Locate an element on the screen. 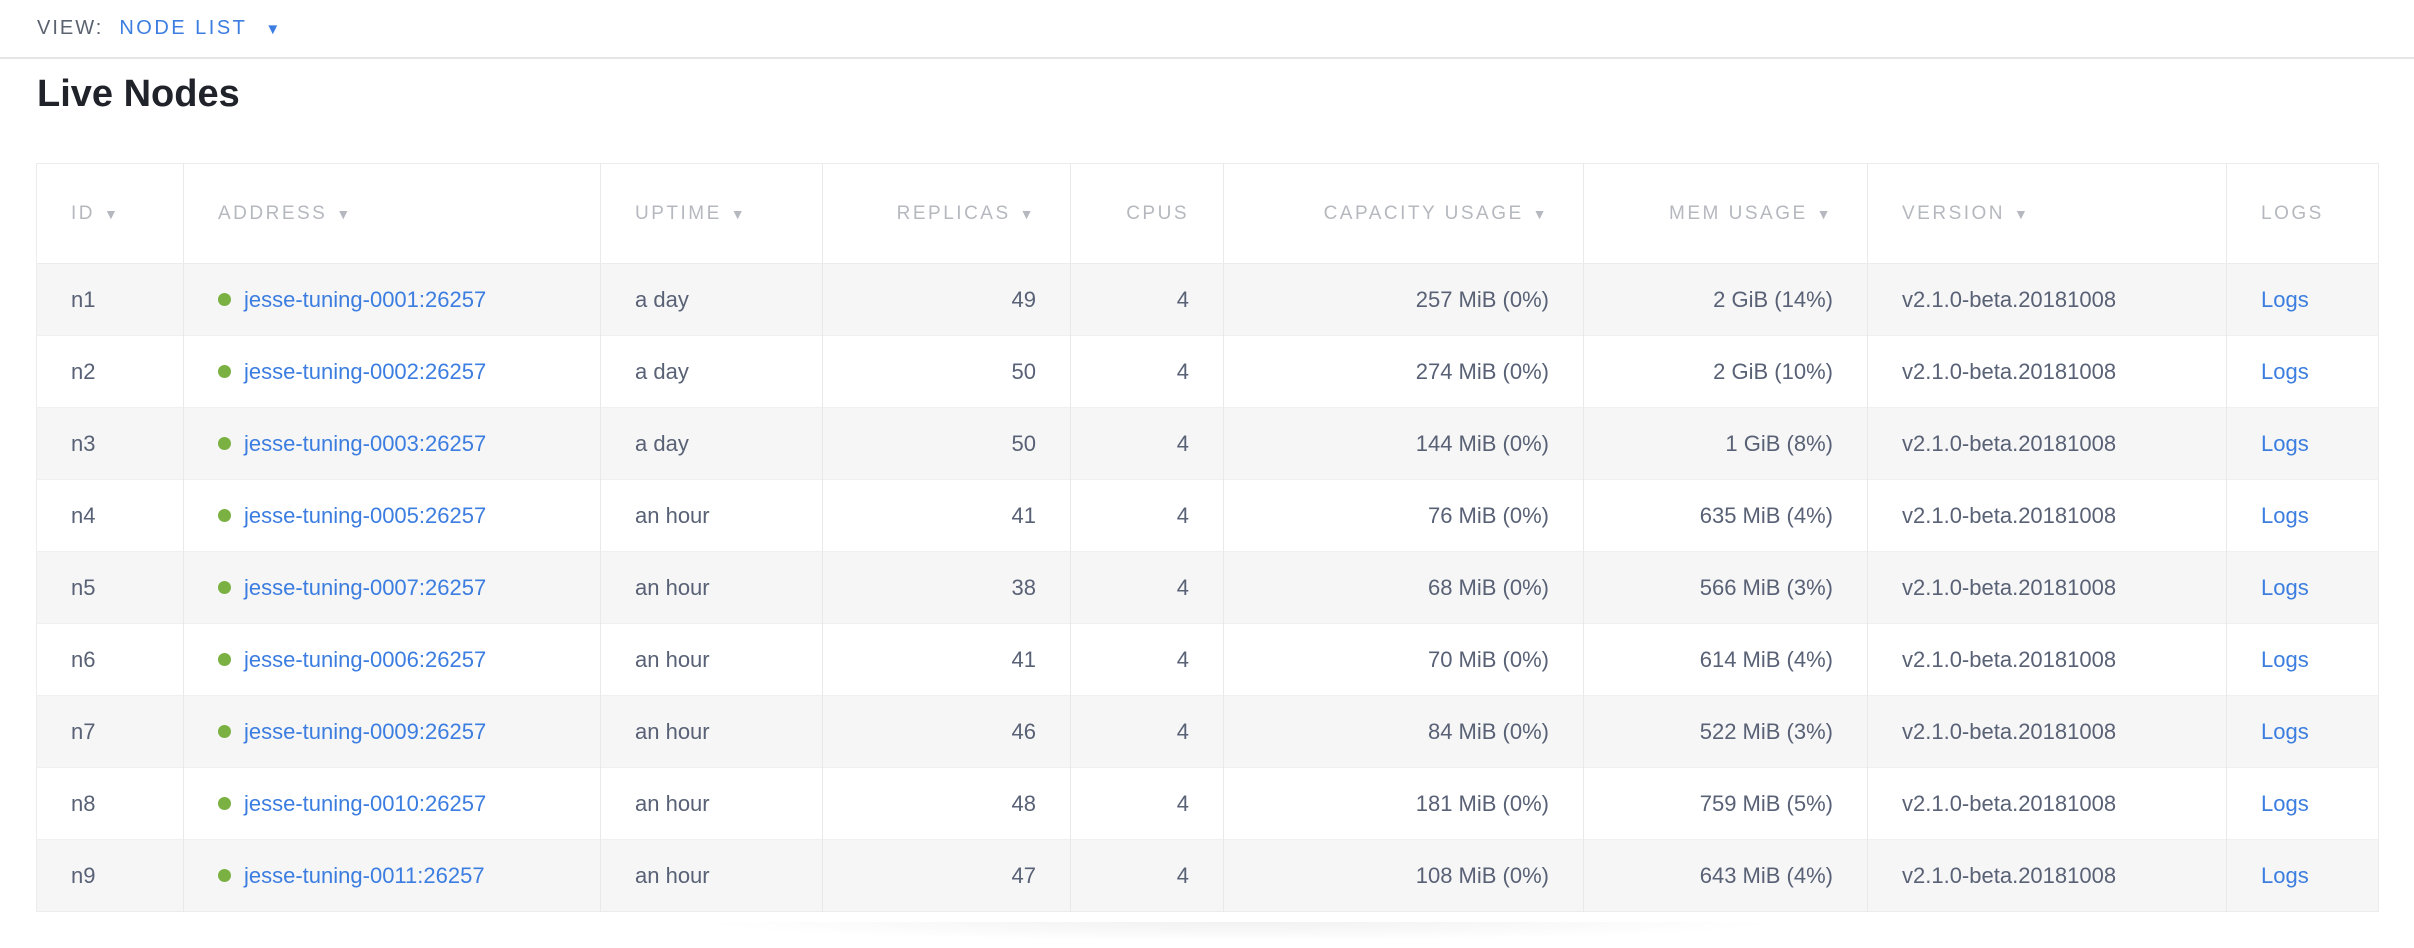  cell-address: jesse-tuning-0005:26257 is located at coordinates (392, 515).